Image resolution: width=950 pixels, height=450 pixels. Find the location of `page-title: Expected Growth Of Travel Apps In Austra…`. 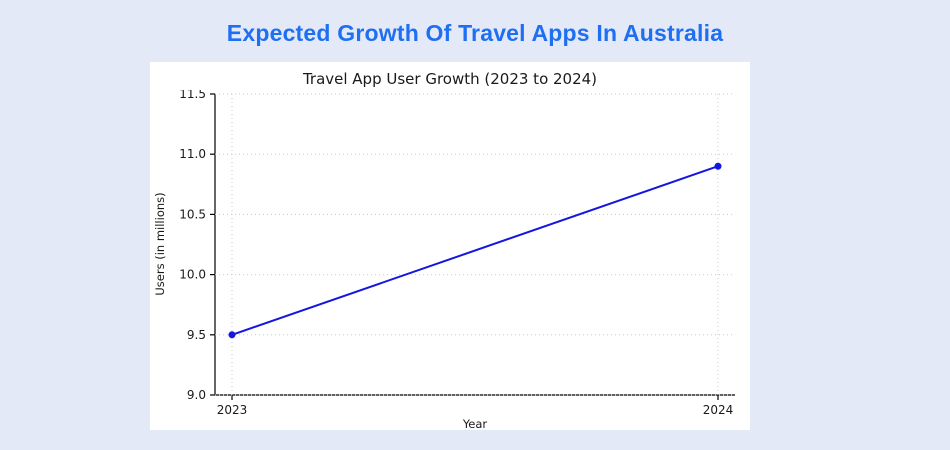

page-title: Expected Growth Of Travel Apps In Austra… is located at coordinates (475, 33).